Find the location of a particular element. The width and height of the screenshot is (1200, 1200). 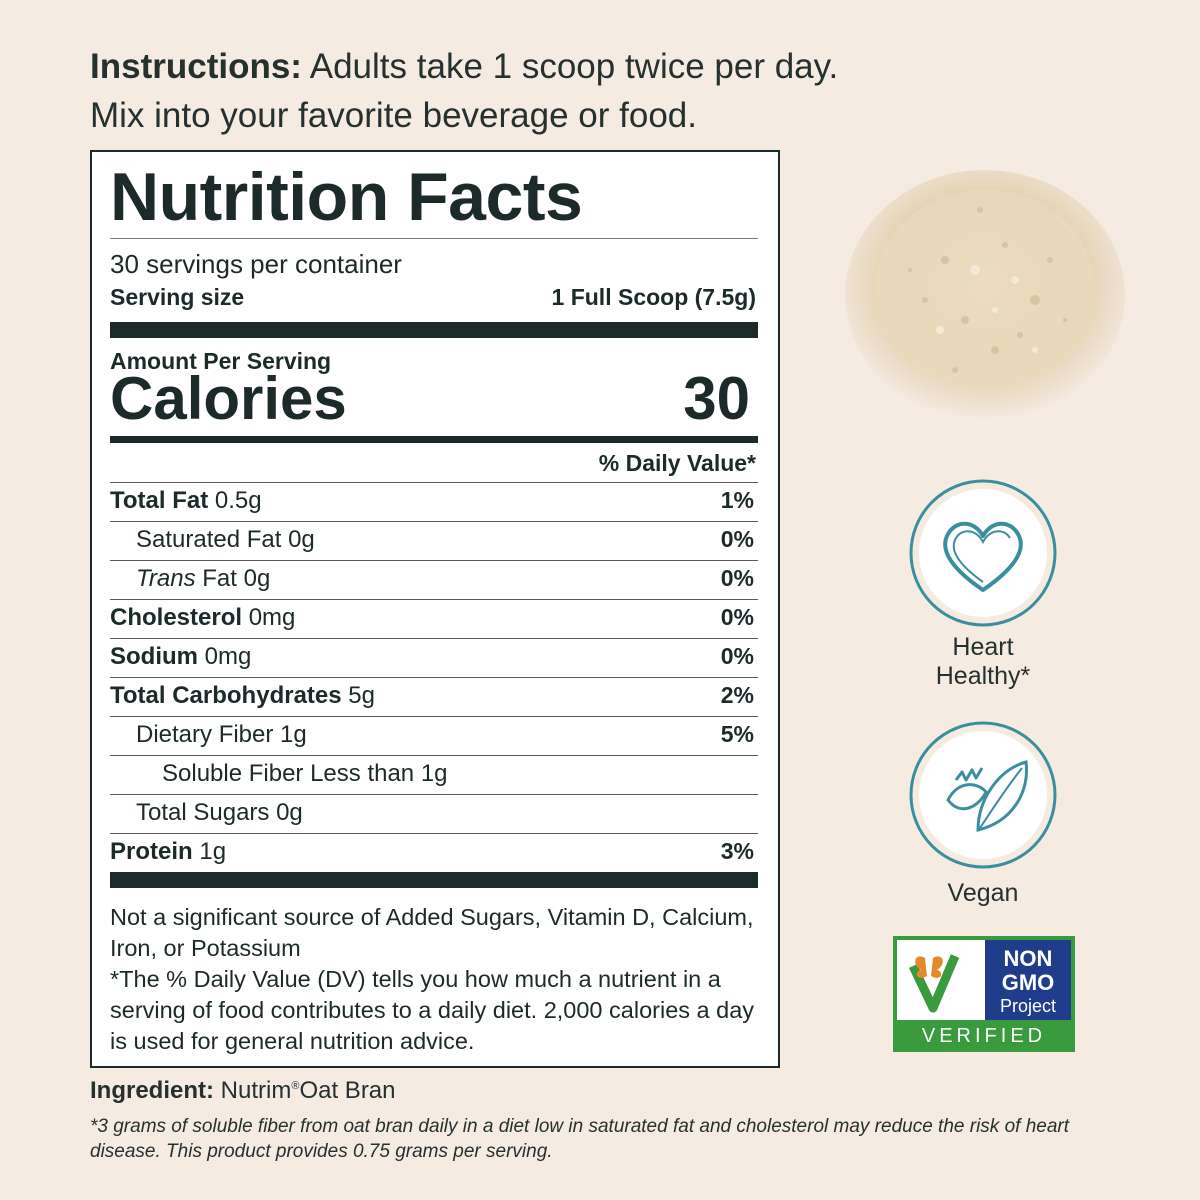

nutrient-row: Saturated Fat 0g 0% is located at coordinates (434, 541).